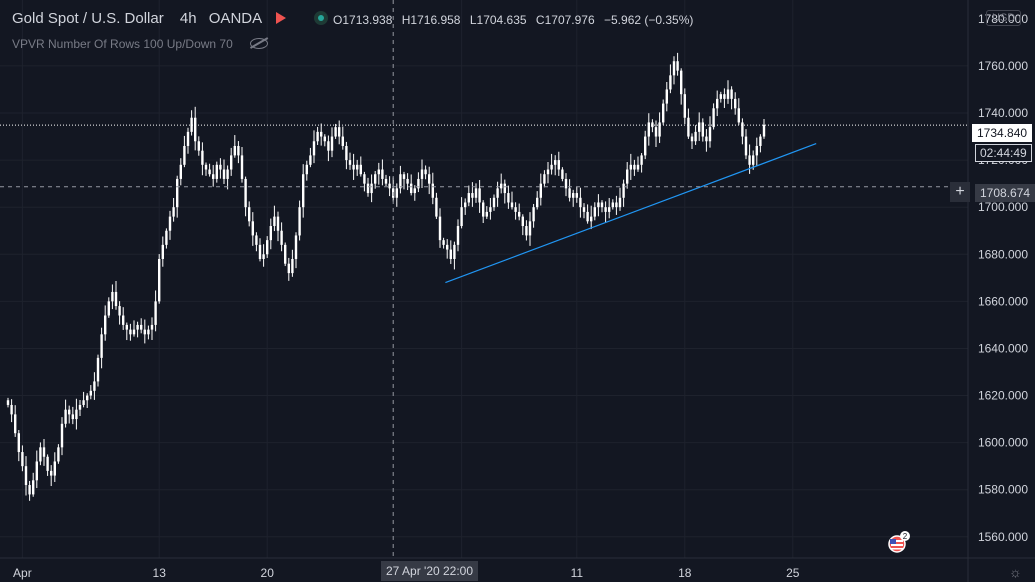  What do you see at coordinates (685, 573) in the screenshot?
I see `x-tick-label: 18` at bounding box center [685, 573].